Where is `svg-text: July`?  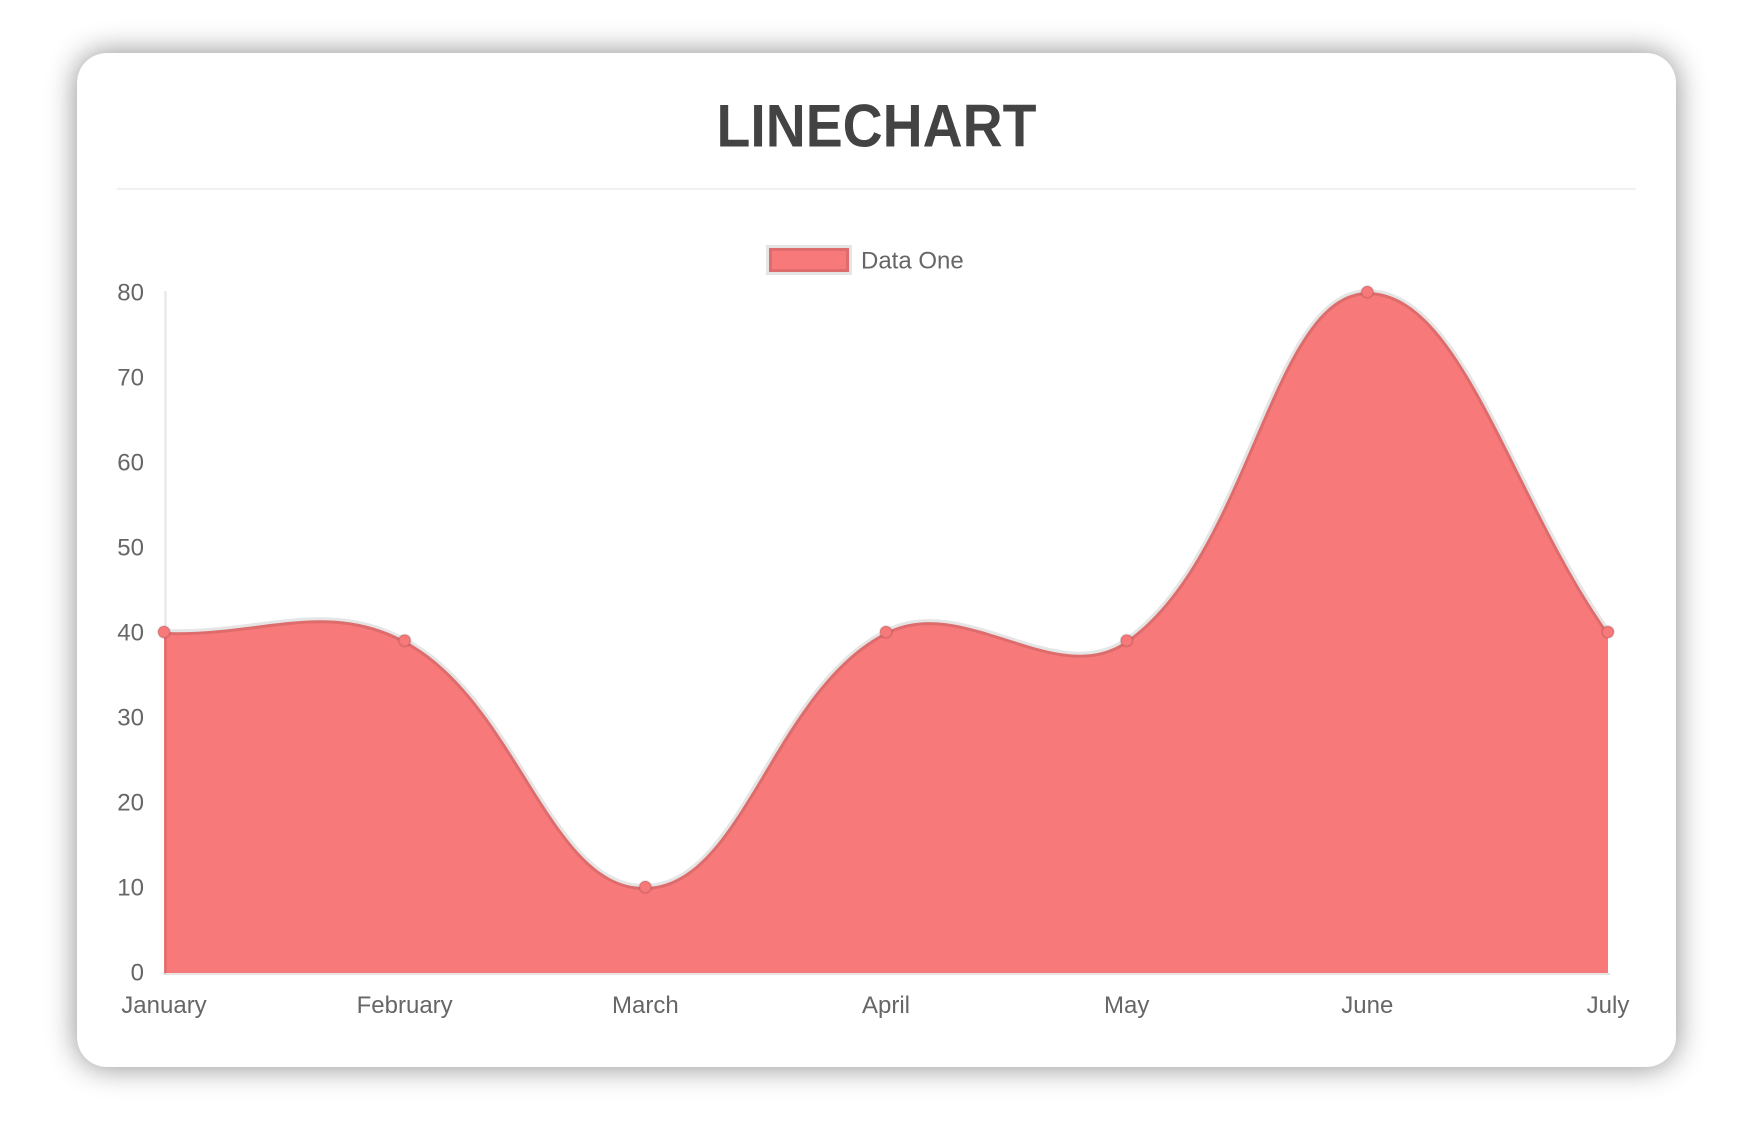
svg-text: July is located at coordinates (1608, 1005).